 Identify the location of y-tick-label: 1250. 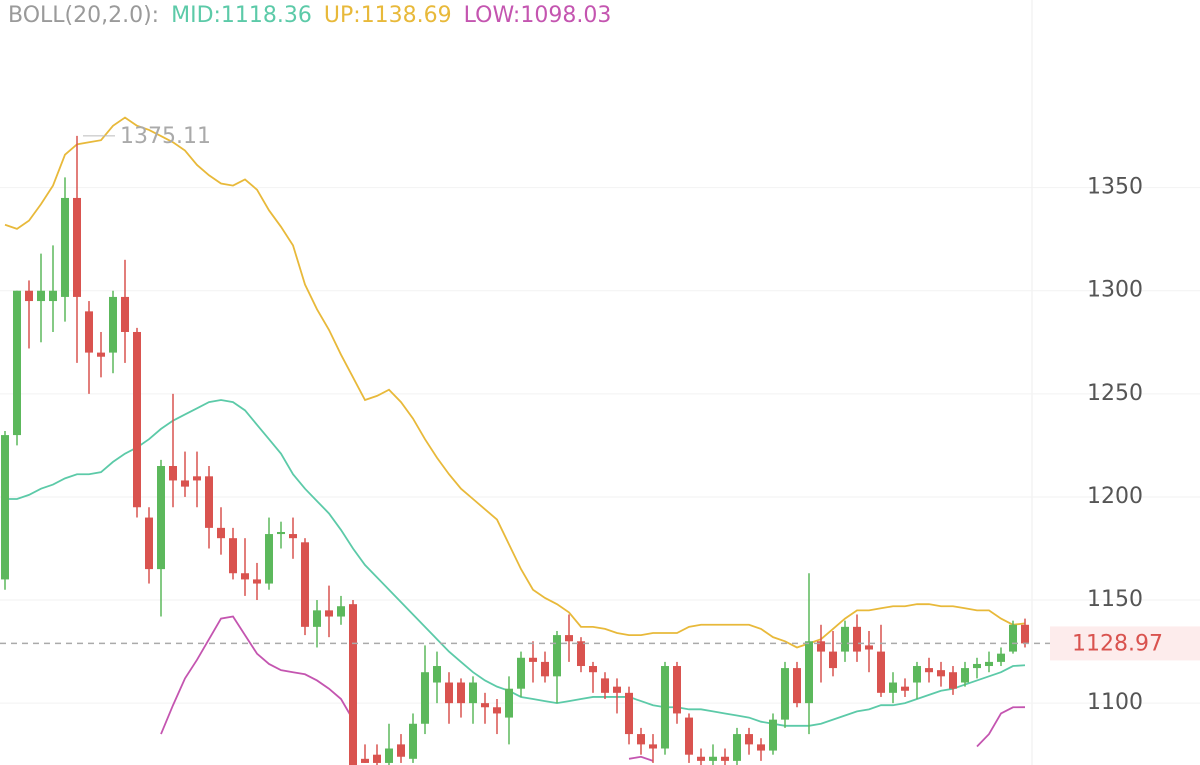
(1115, 393).